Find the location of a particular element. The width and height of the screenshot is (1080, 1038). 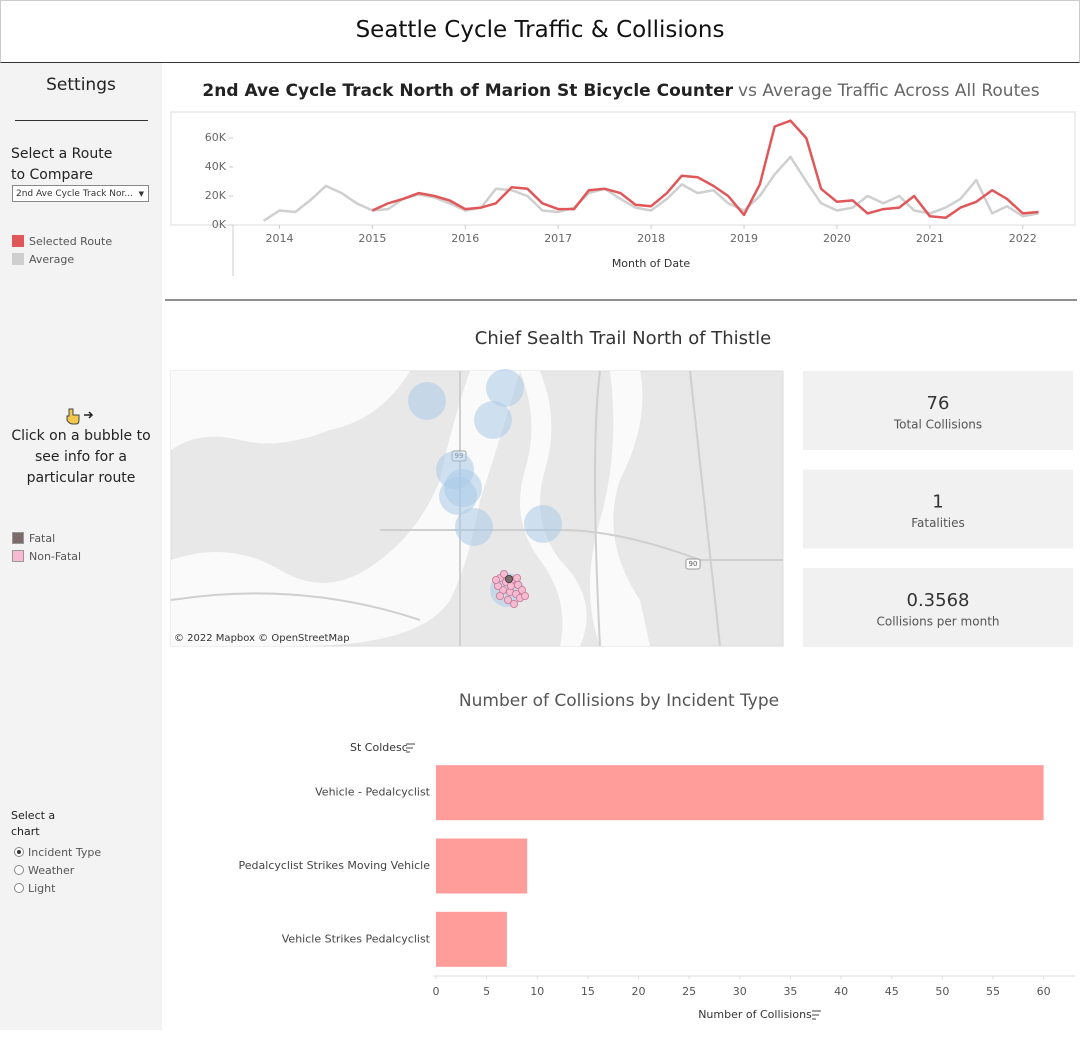

sidebar-title: Settings is located at coordinates (81, 85).